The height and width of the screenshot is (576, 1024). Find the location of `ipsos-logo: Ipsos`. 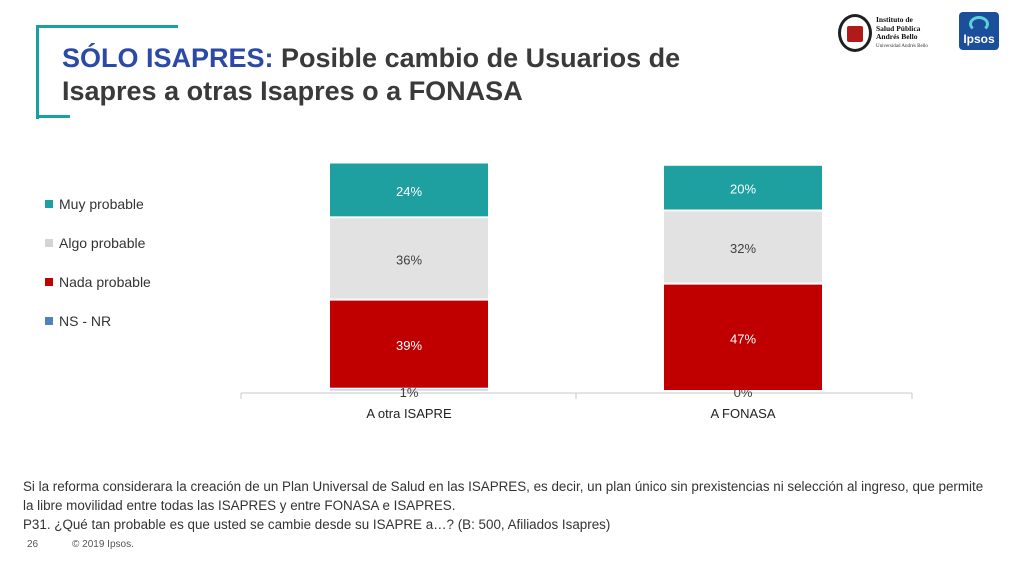

ipsos-logo: Ipsos is located at coordinates (979, 31).